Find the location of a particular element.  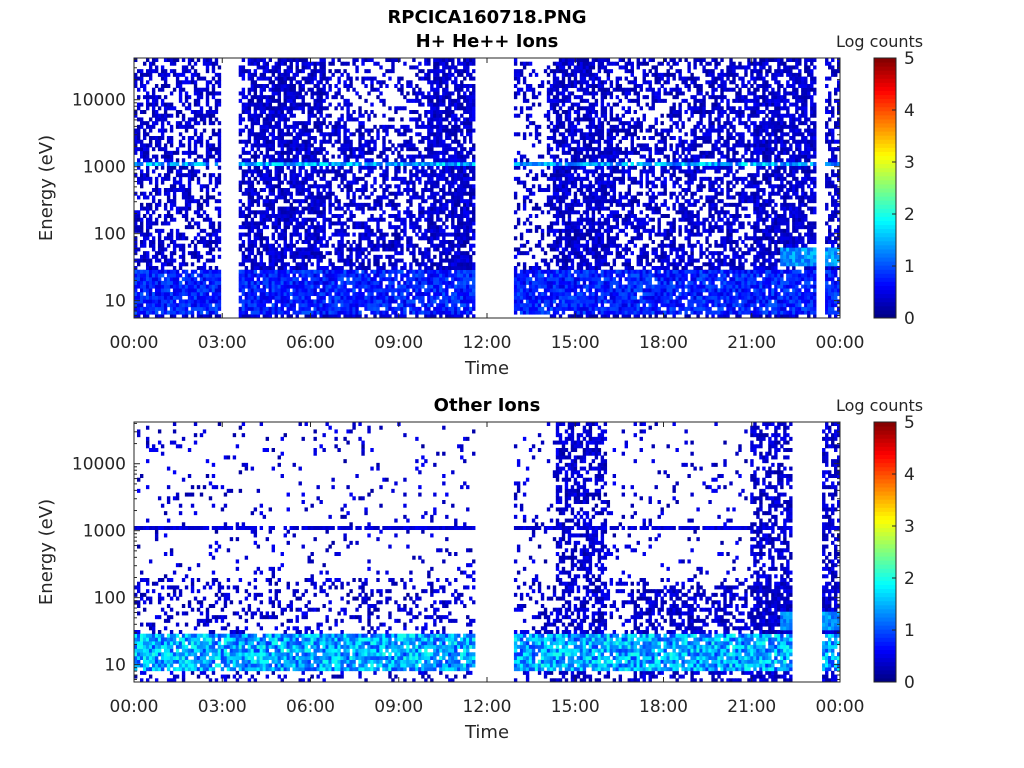

colorbar-label-top: Log counts is located at coordinates (880, 41).